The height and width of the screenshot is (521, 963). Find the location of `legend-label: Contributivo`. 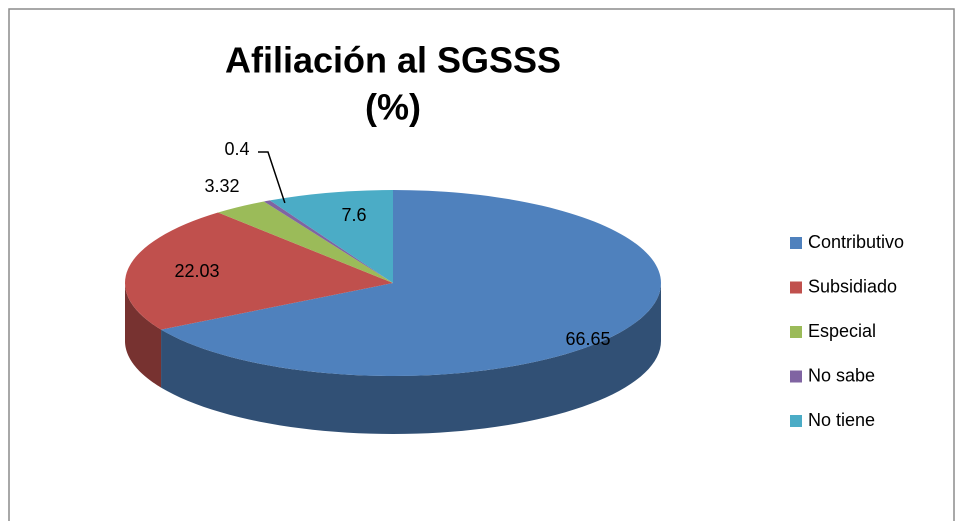

legend-label: Contributivo is located at coordinates (856, 242).